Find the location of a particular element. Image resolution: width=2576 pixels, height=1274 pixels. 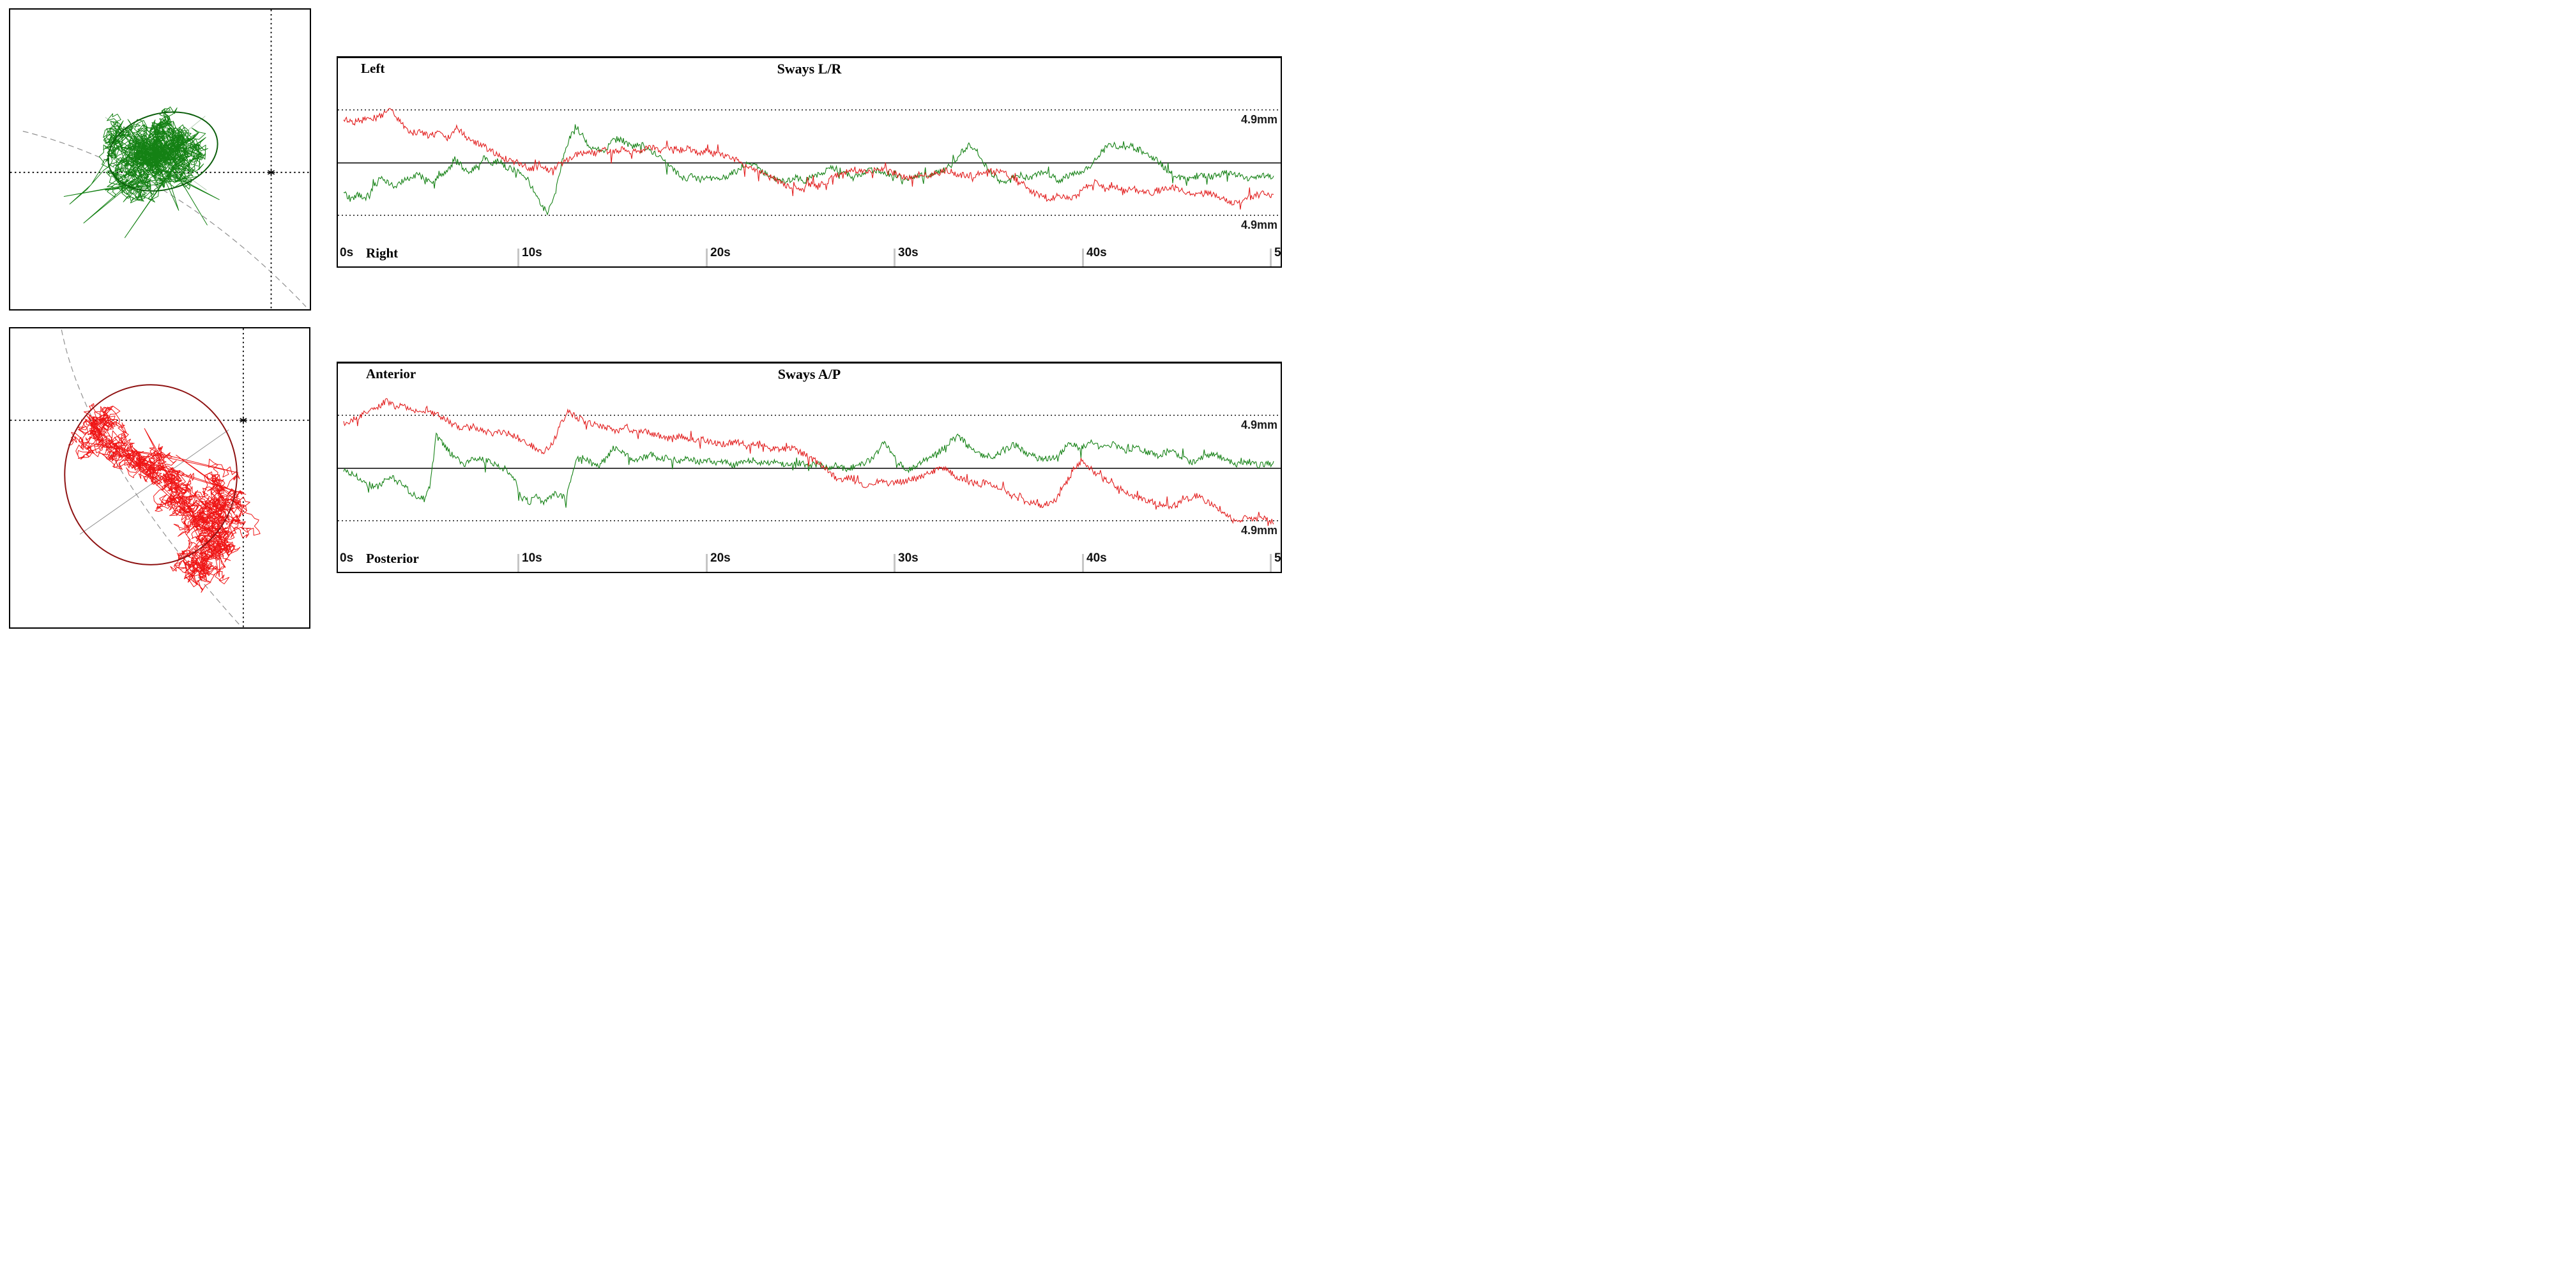

axis-direction-label-up: Left is located at coordinates (373, 68).